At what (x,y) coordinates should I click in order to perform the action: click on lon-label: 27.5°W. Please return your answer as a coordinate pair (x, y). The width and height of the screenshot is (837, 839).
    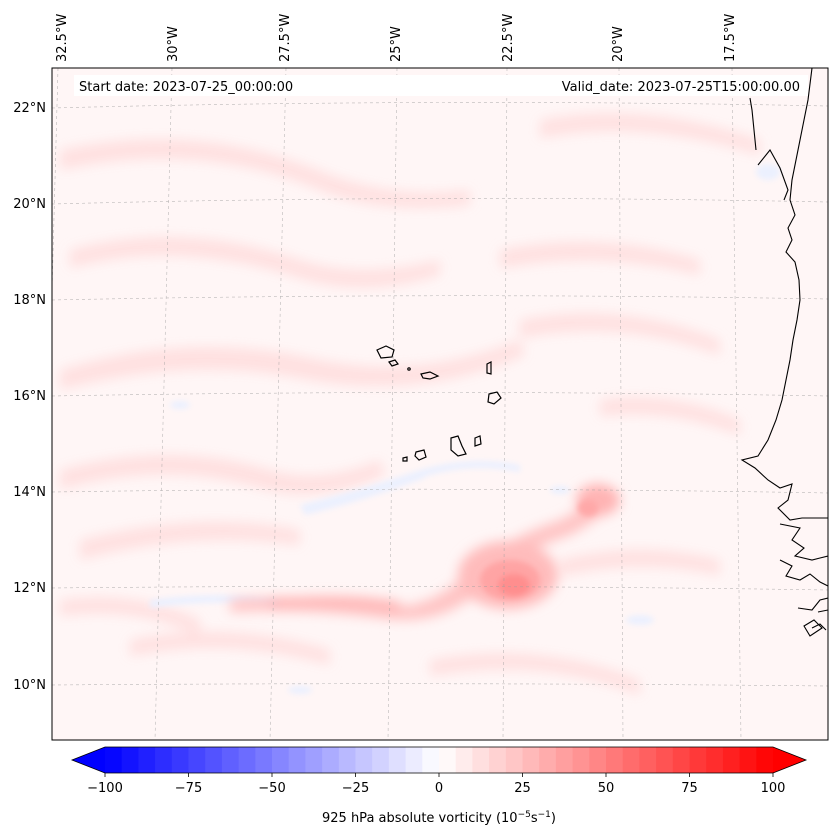
    Looking at the image, I should click on (285, 38).